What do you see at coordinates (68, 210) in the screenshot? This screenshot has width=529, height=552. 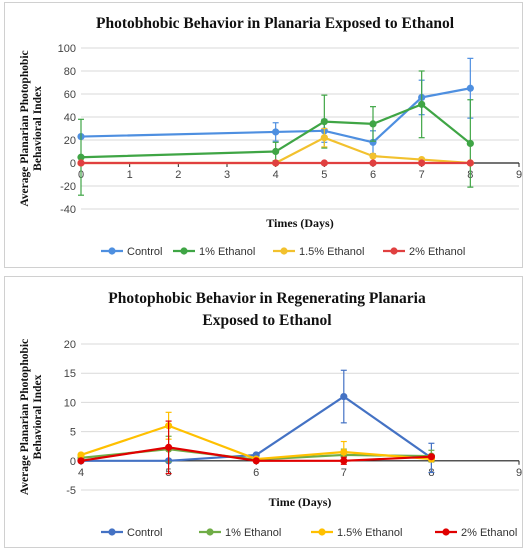 I see `y-tick-label: -40` at bounding box center [68, 210].